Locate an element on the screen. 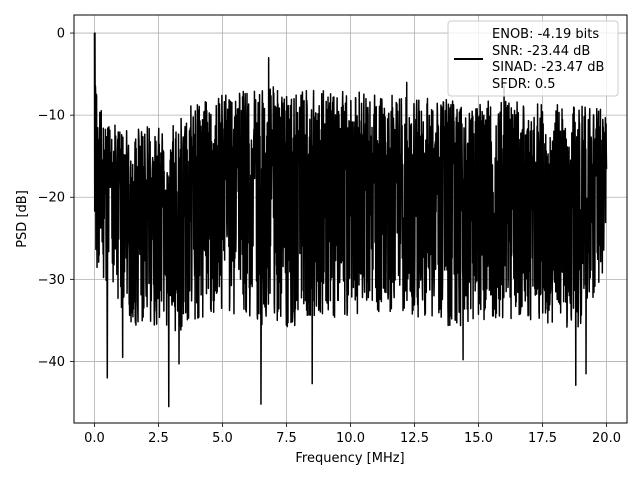  x-tick-label: 5.0 is located at coordinates (222, 438).